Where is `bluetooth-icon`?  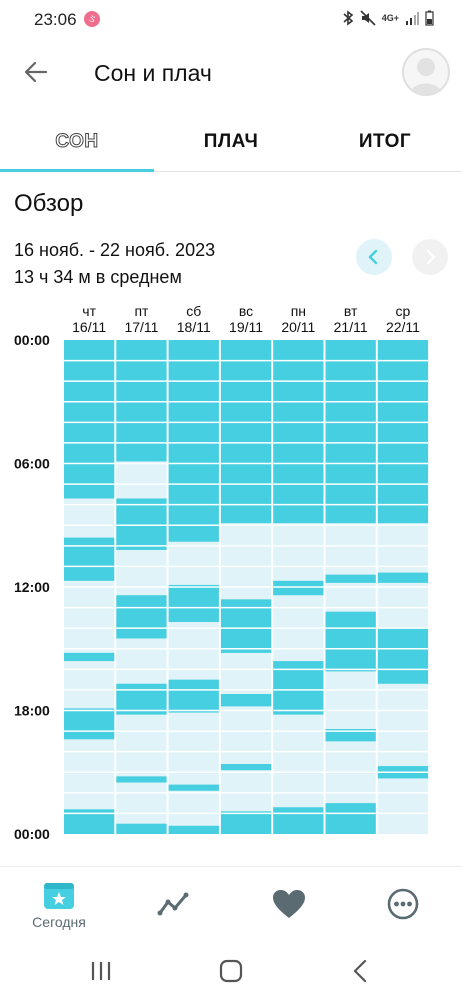 bluetooth-icon is located at coordinates (348, 18).